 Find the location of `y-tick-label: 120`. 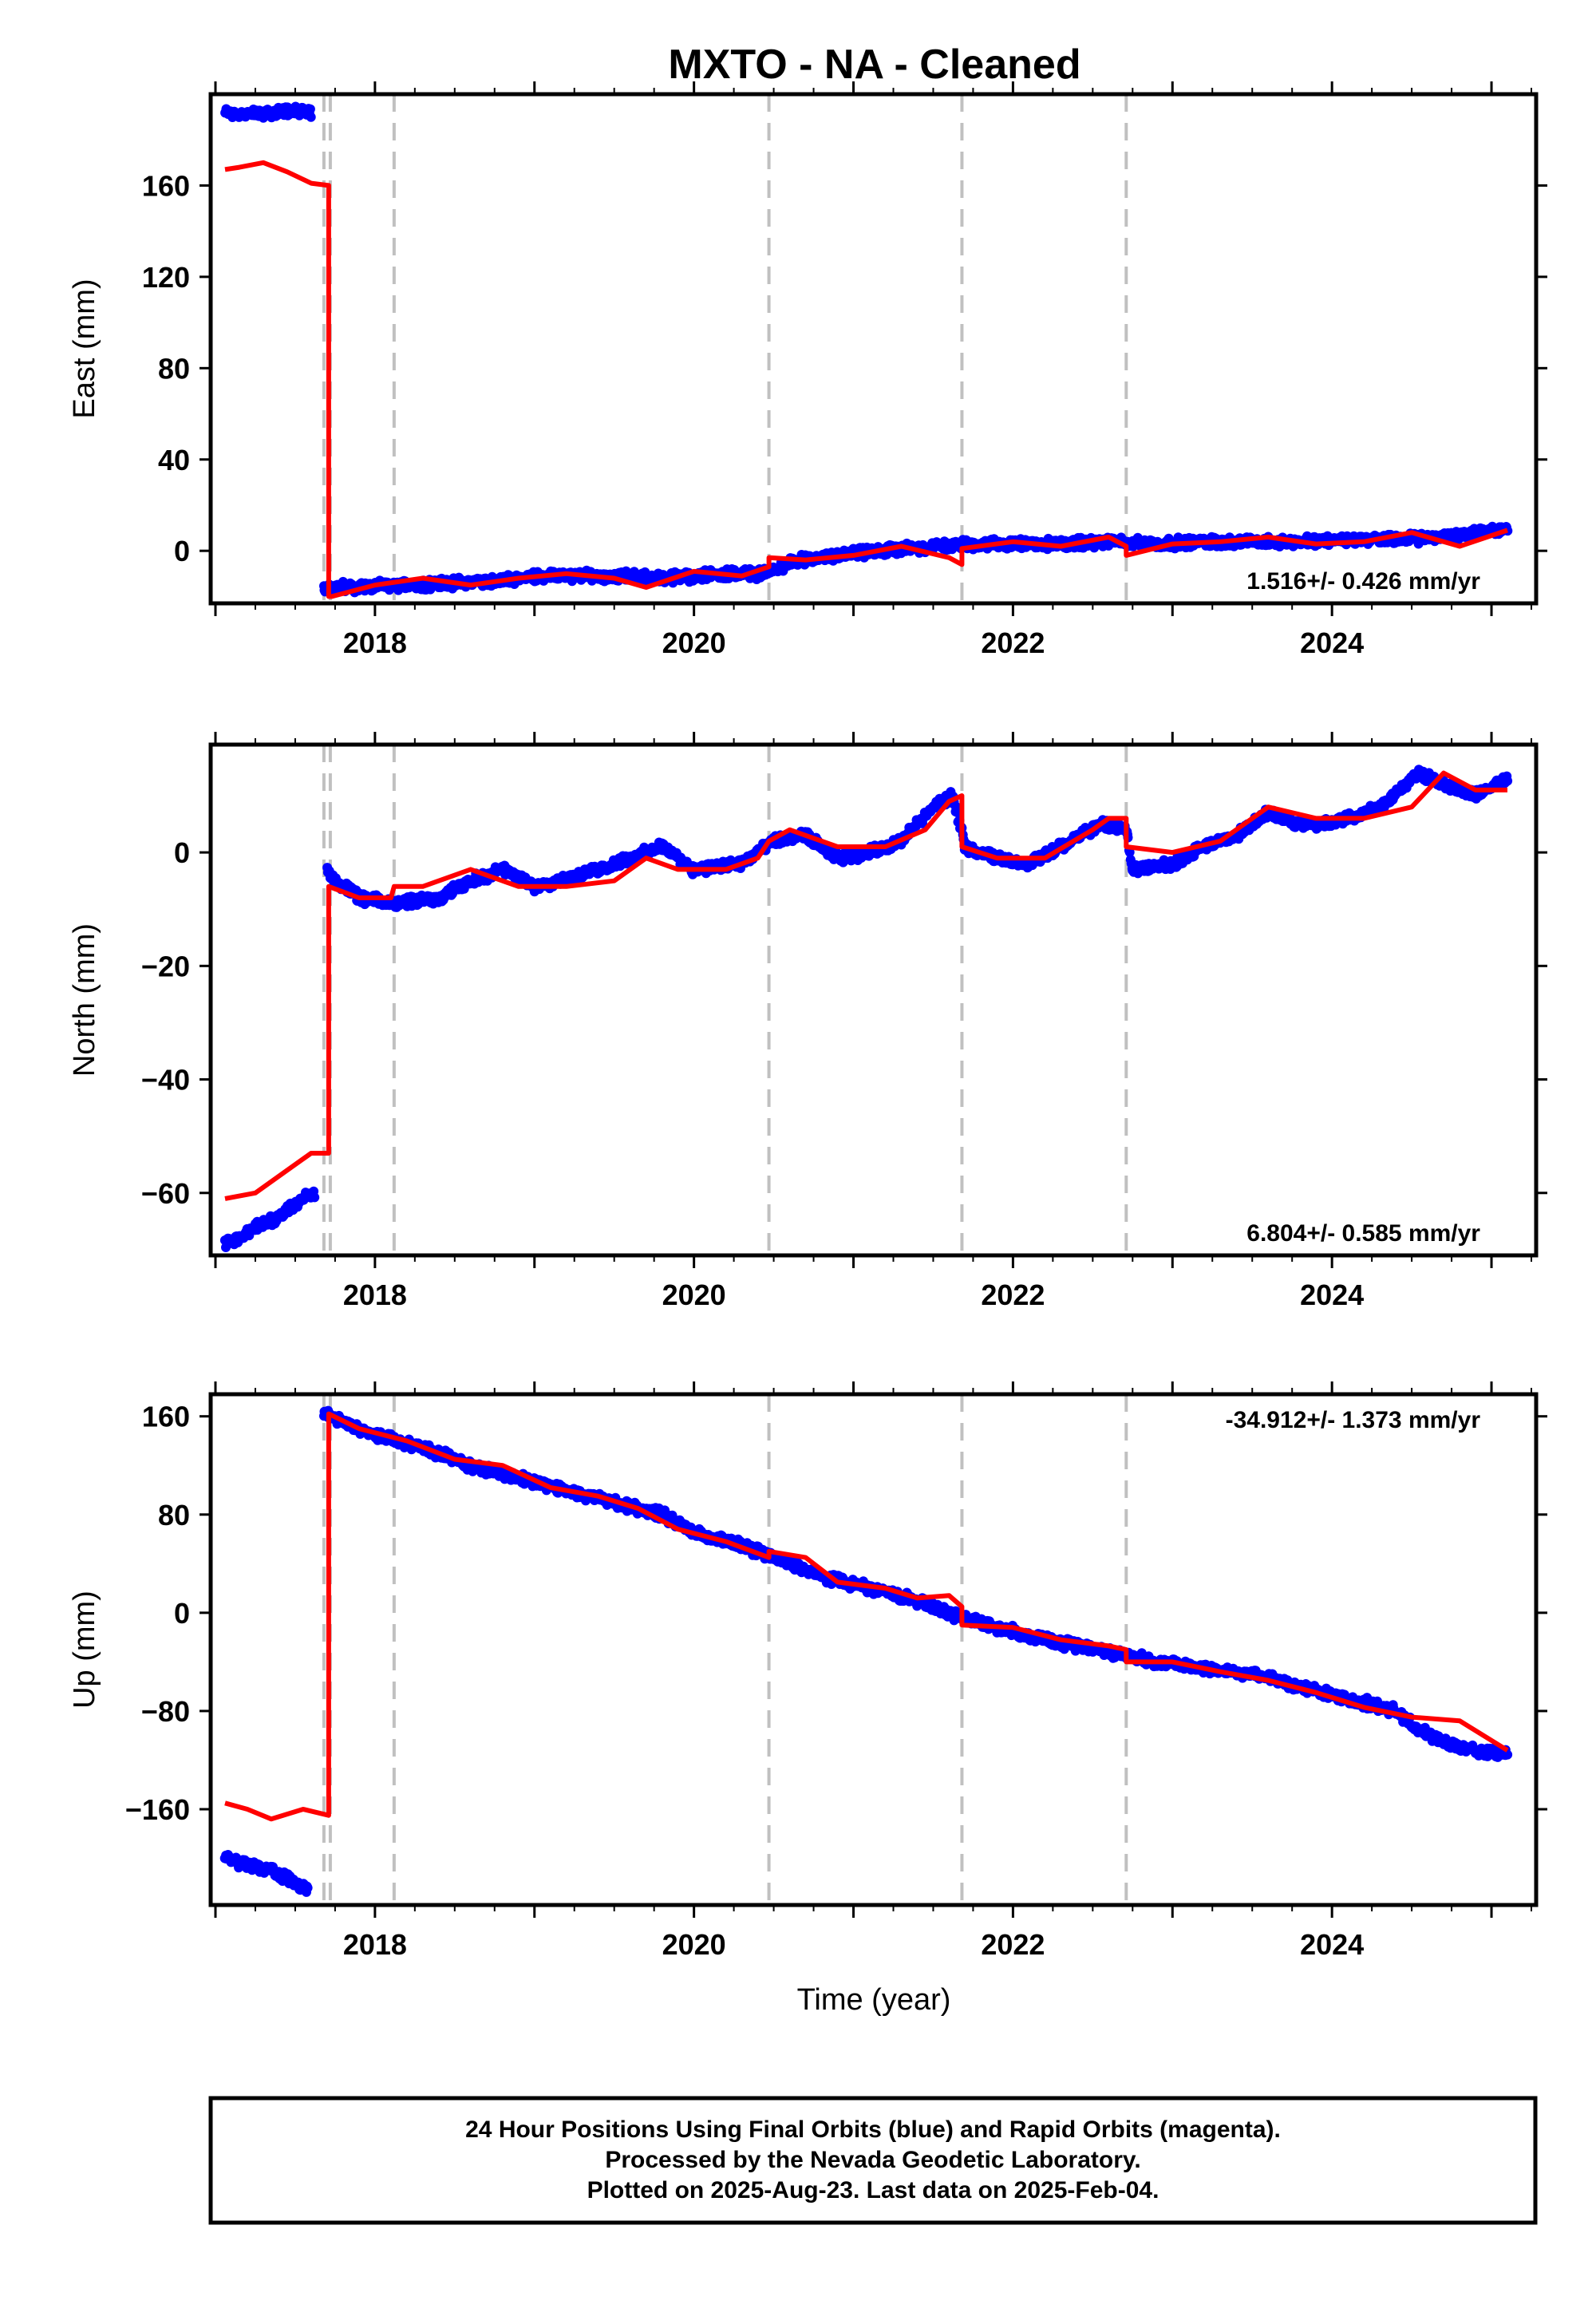

y-tick-label: 120 is located at coordinates (166, 277).